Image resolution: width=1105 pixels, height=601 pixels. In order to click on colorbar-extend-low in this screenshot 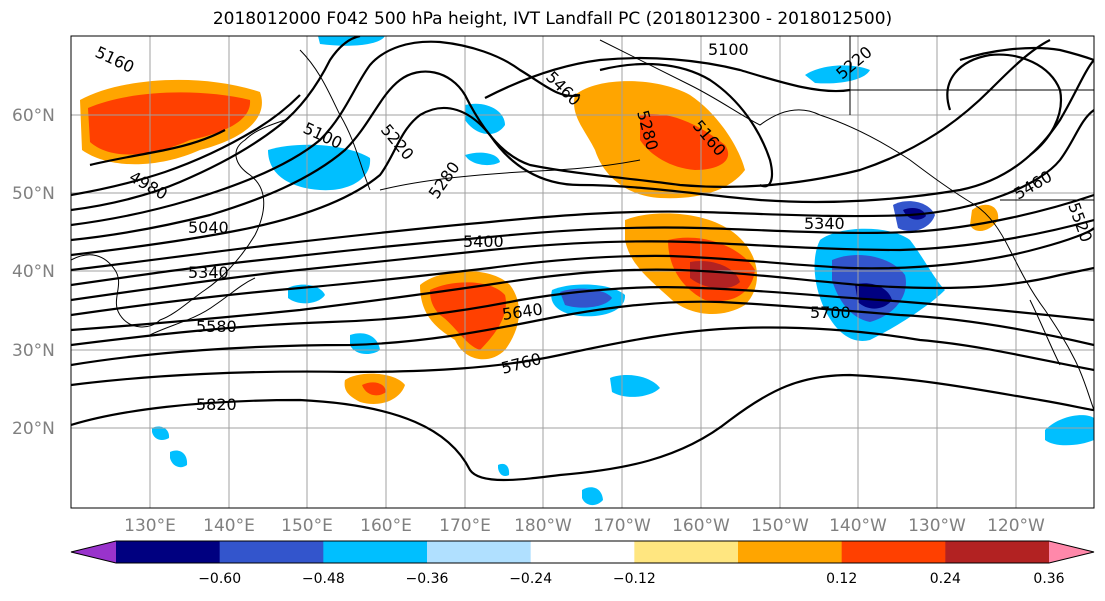, I will do `click(93, 552)`.